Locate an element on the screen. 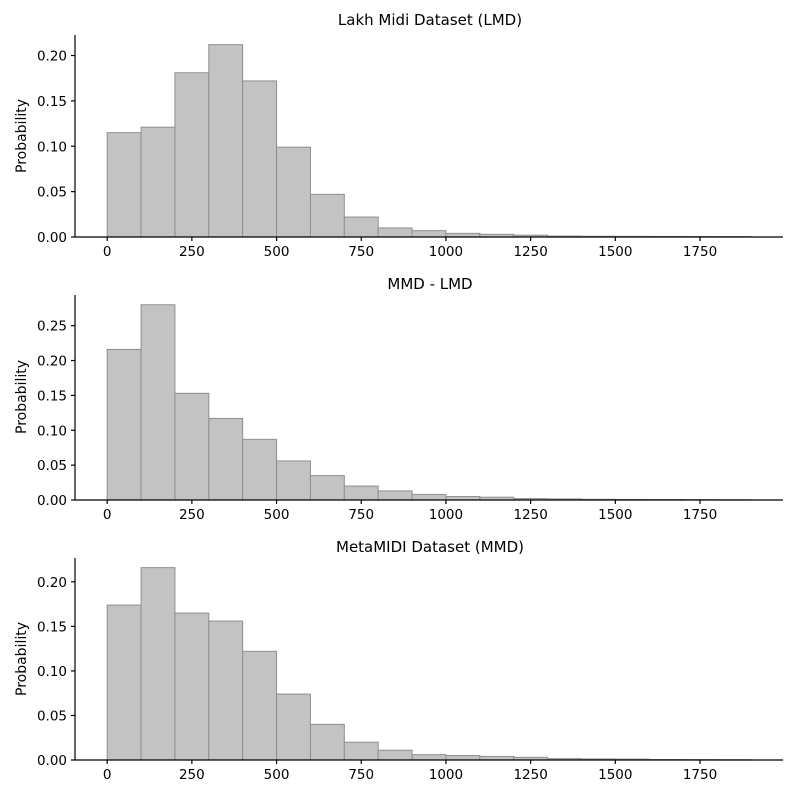  chart-title: MMD - LMD is located at coordinates (429, 284).